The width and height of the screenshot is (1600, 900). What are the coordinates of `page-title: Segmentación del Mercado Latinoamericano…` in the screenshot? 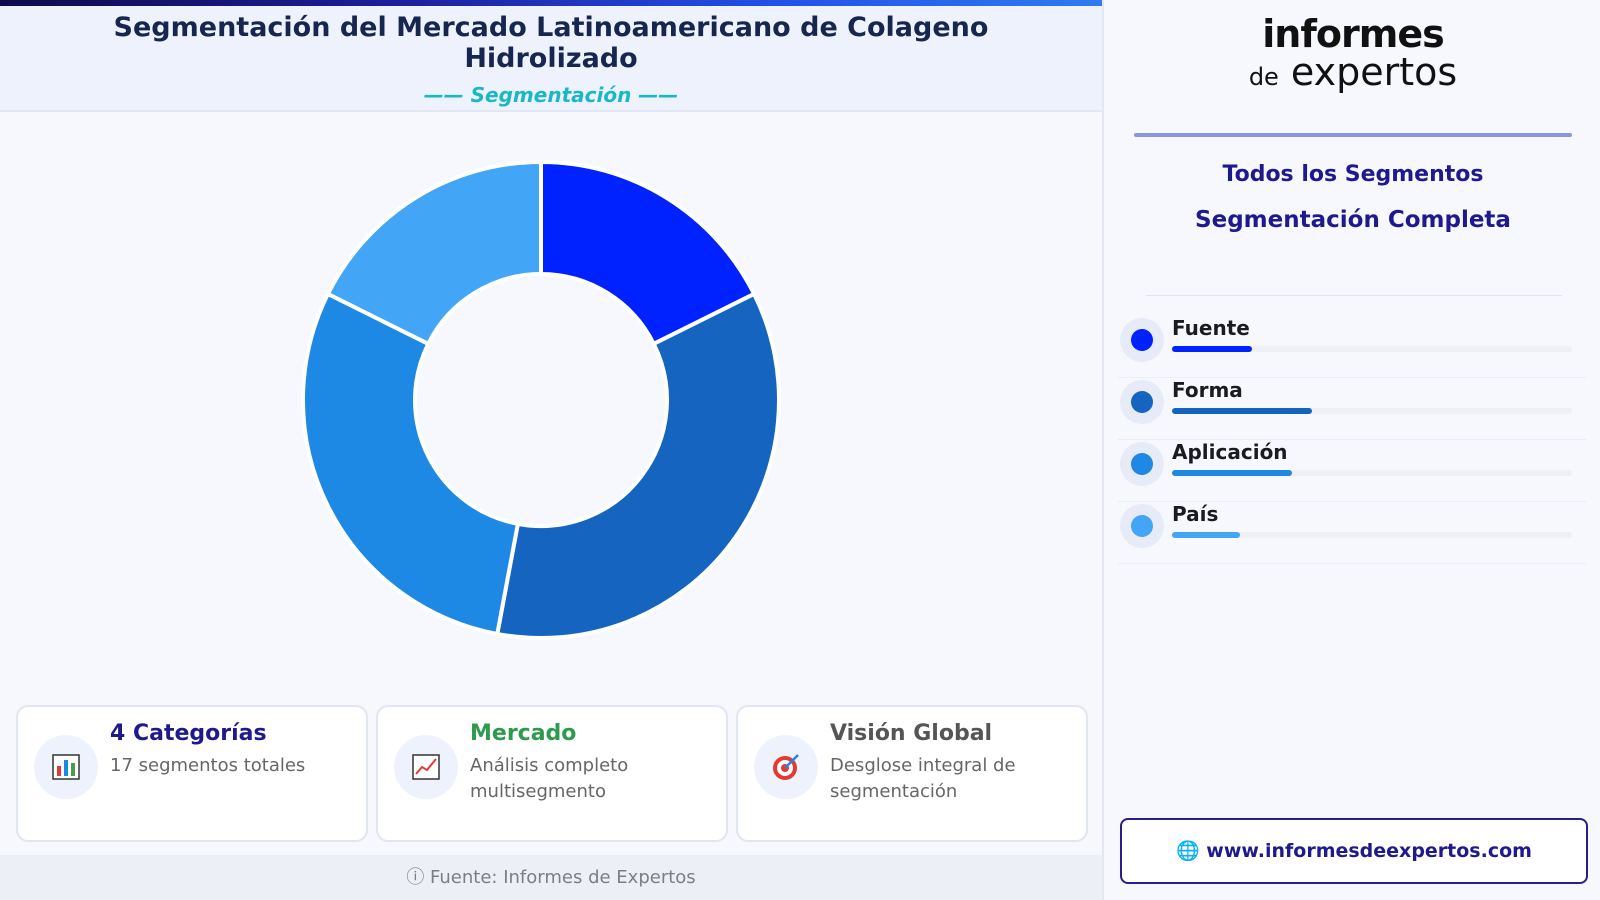 It's located at (551, 43).